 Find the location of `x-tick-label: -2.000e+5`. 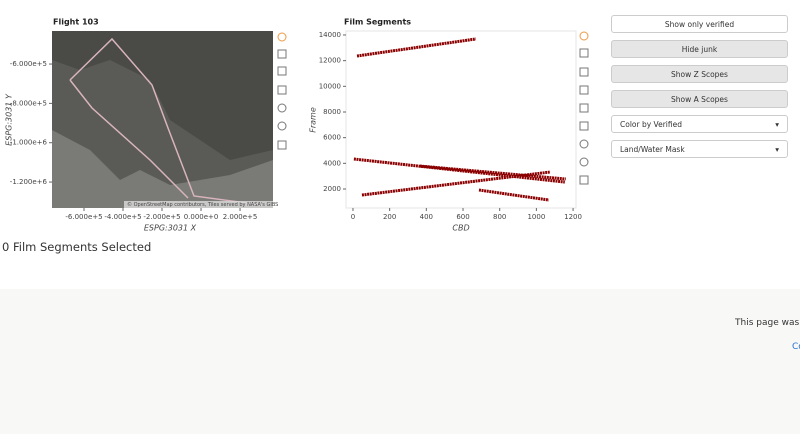

x-tick-label: -2.000e+5 is located at coordinates (161, 217).